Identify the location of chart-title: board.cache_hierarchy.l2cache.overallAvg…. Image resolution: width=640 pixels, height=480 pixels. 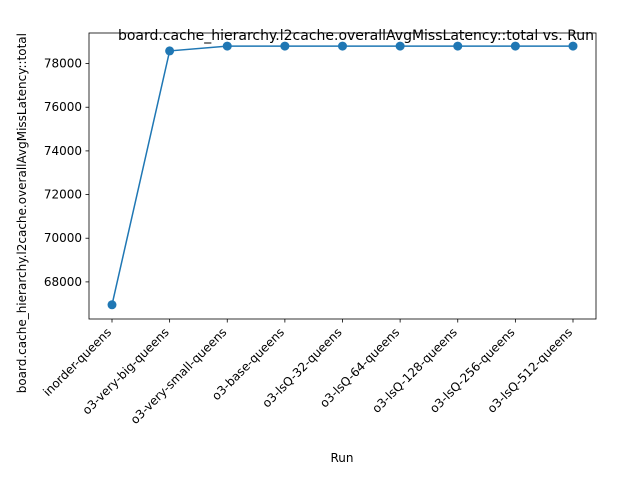
(356, 36).